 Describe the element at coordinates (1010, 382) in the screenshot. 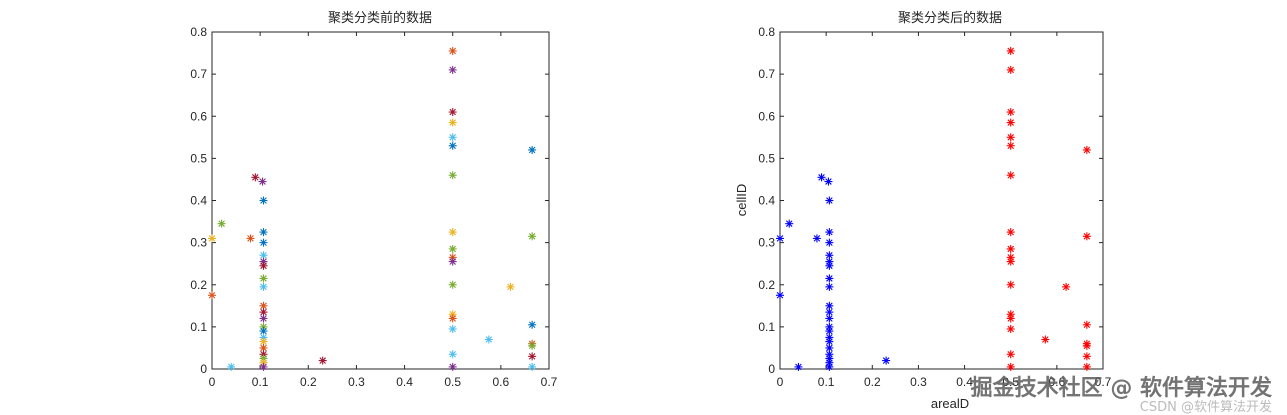

I see `x-tick-label: 0.5` at that location.